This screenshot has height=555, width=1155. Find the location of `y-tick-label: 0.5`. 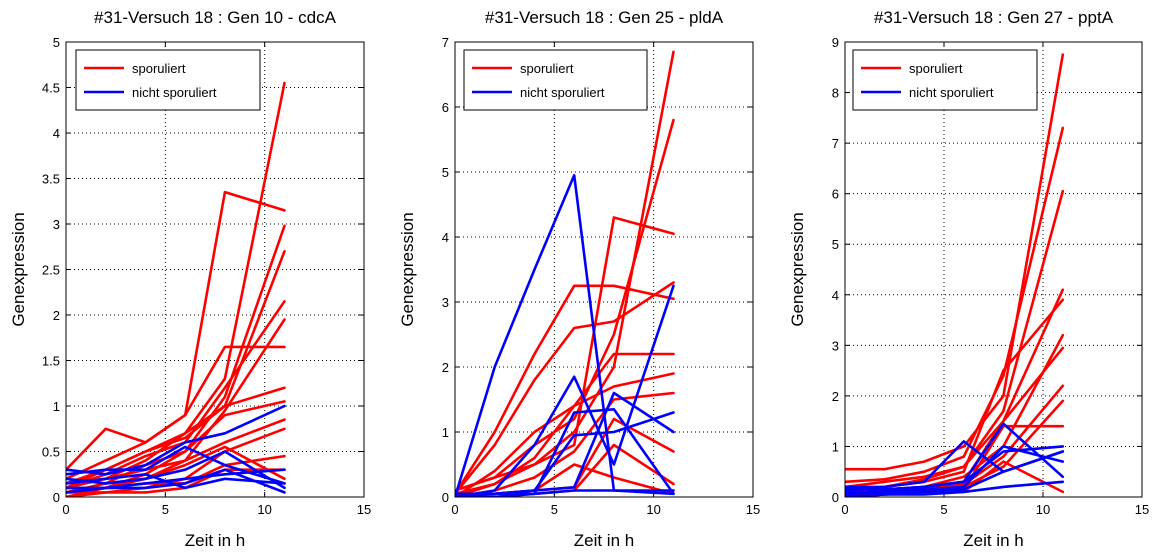

y-tick-label: 0.5 is located at coordinates (51, 452).